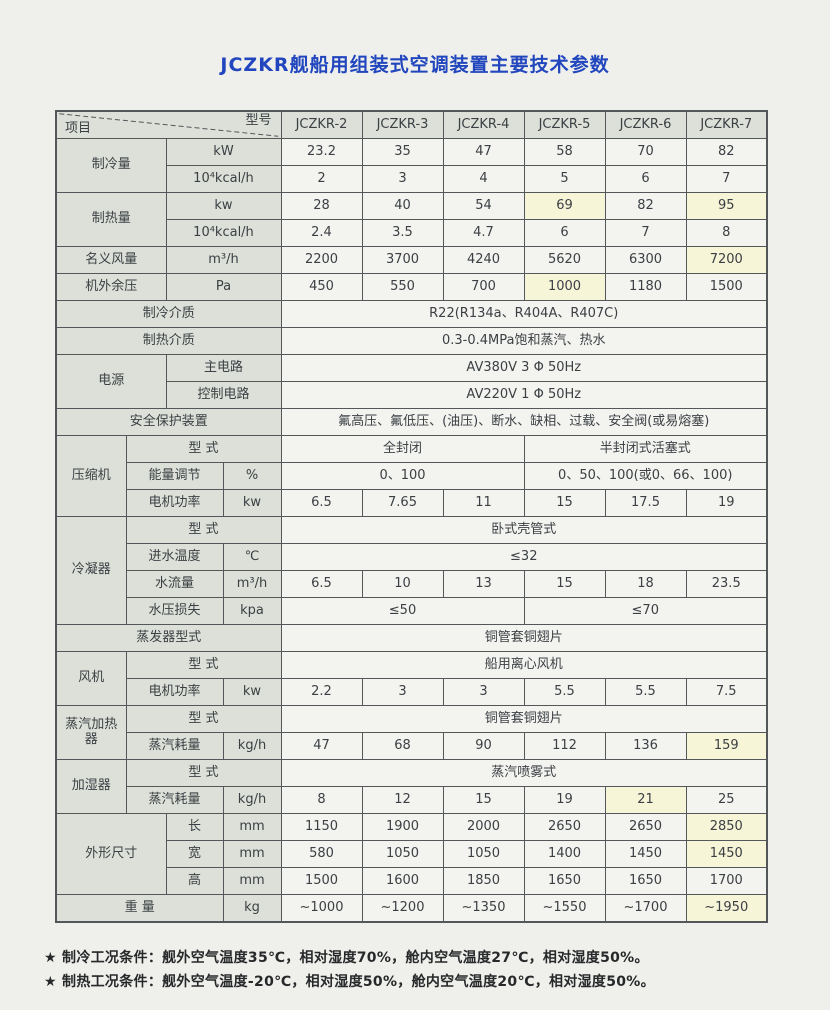 The width and height of the screenshot is (830, 1010). Describe the element at coordinates (321, 692) in the screenshot. I see `value-cell: 2.2` at that location.